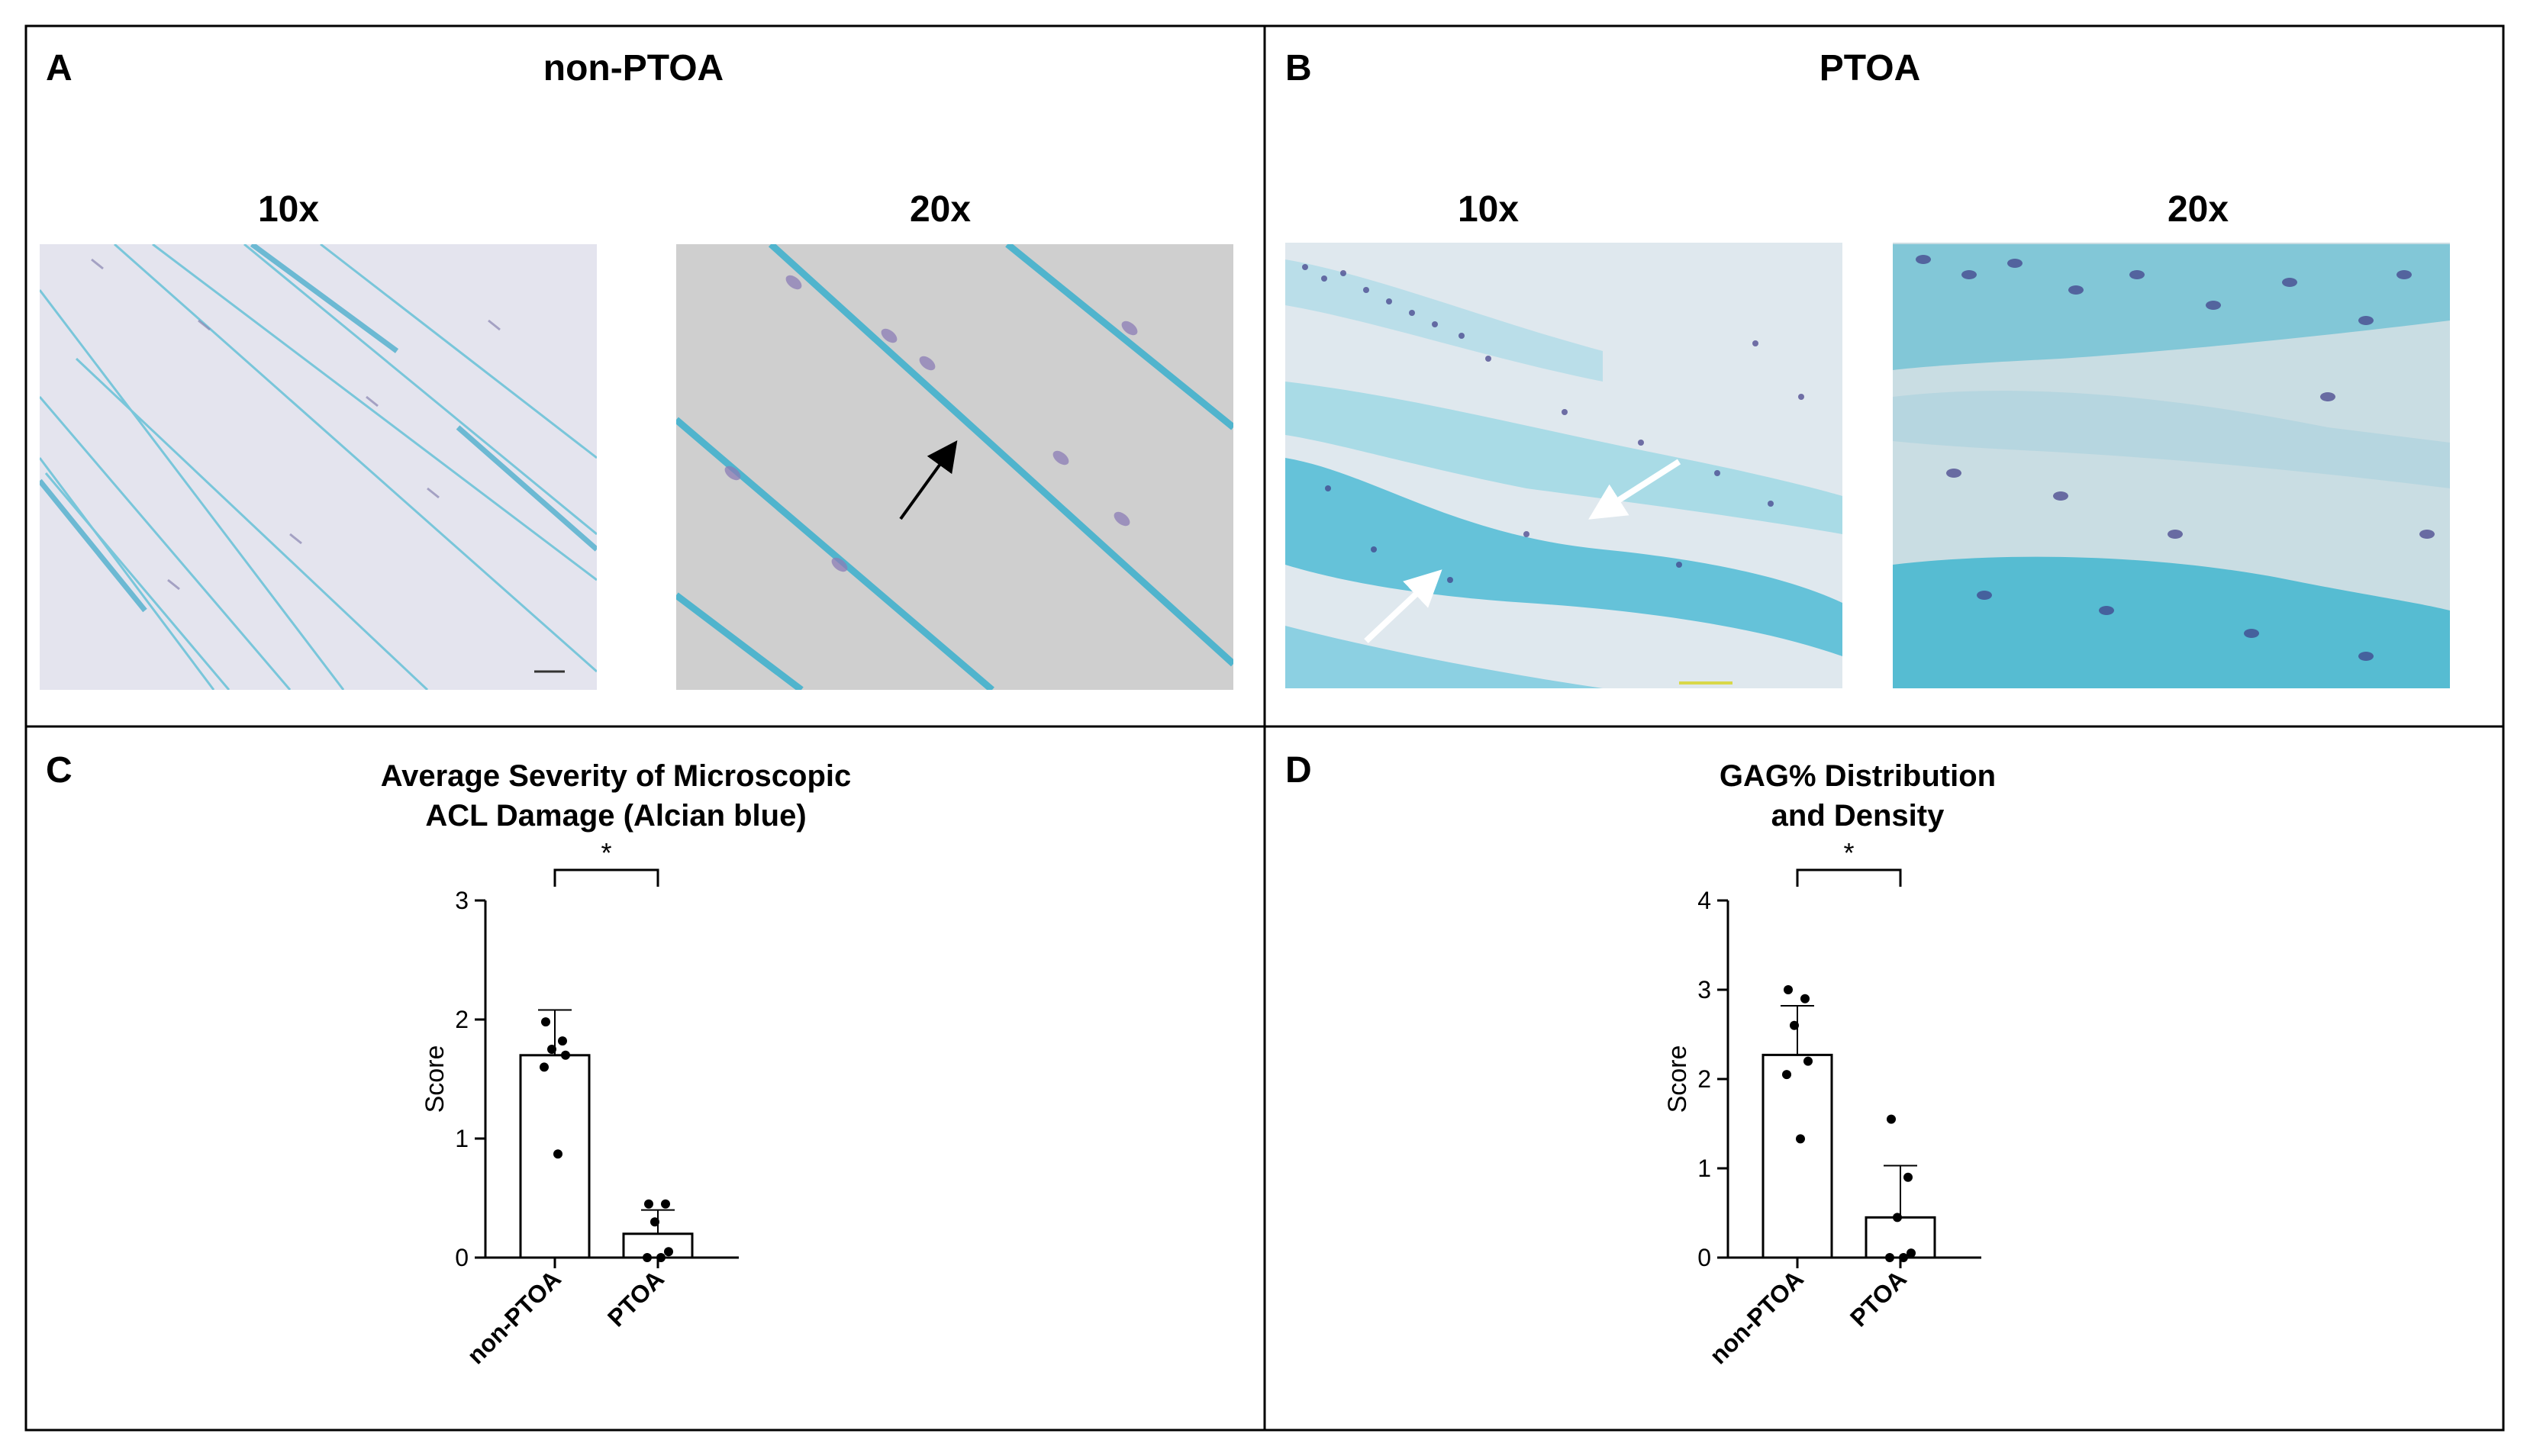 The width and height of the screenshot is (2527, 1456). I want to click on panel-letter-b: B, so click(1298, 68).